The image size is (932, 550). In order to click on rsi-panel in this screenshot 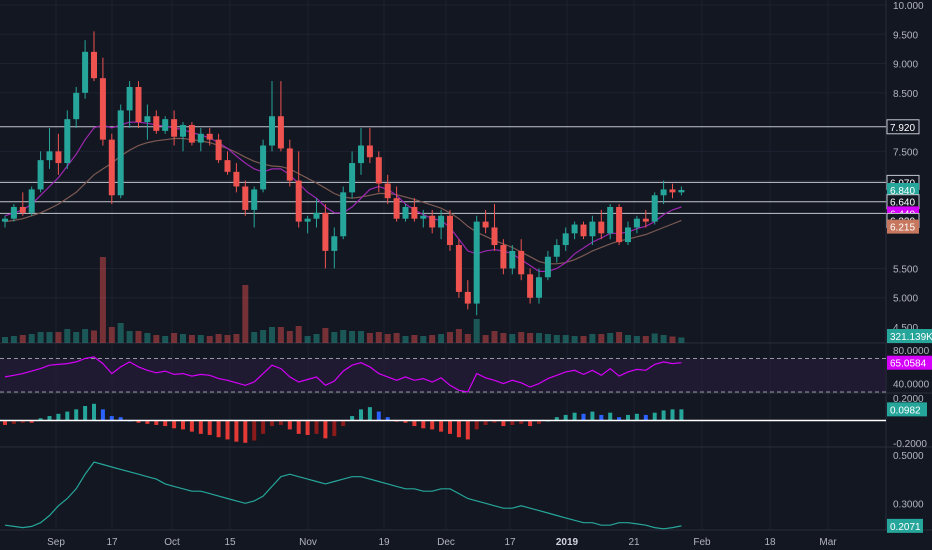, I will do `click(443, 374)`.